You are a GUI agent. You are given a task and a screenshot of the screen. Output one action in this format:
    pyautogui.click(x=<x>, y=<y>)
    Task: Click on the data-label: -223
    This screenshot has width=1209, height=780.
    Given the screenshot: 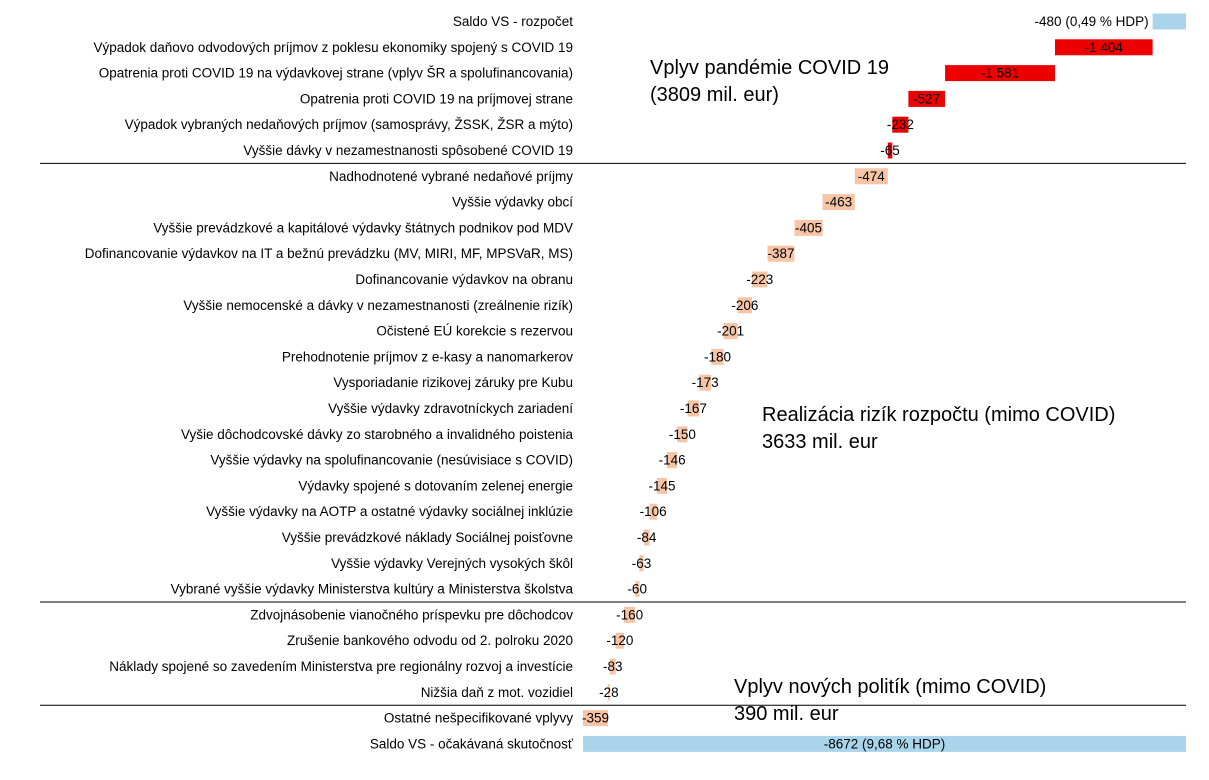 What is the action you would take?
    pyautogui.click(x=759, y=279)
    